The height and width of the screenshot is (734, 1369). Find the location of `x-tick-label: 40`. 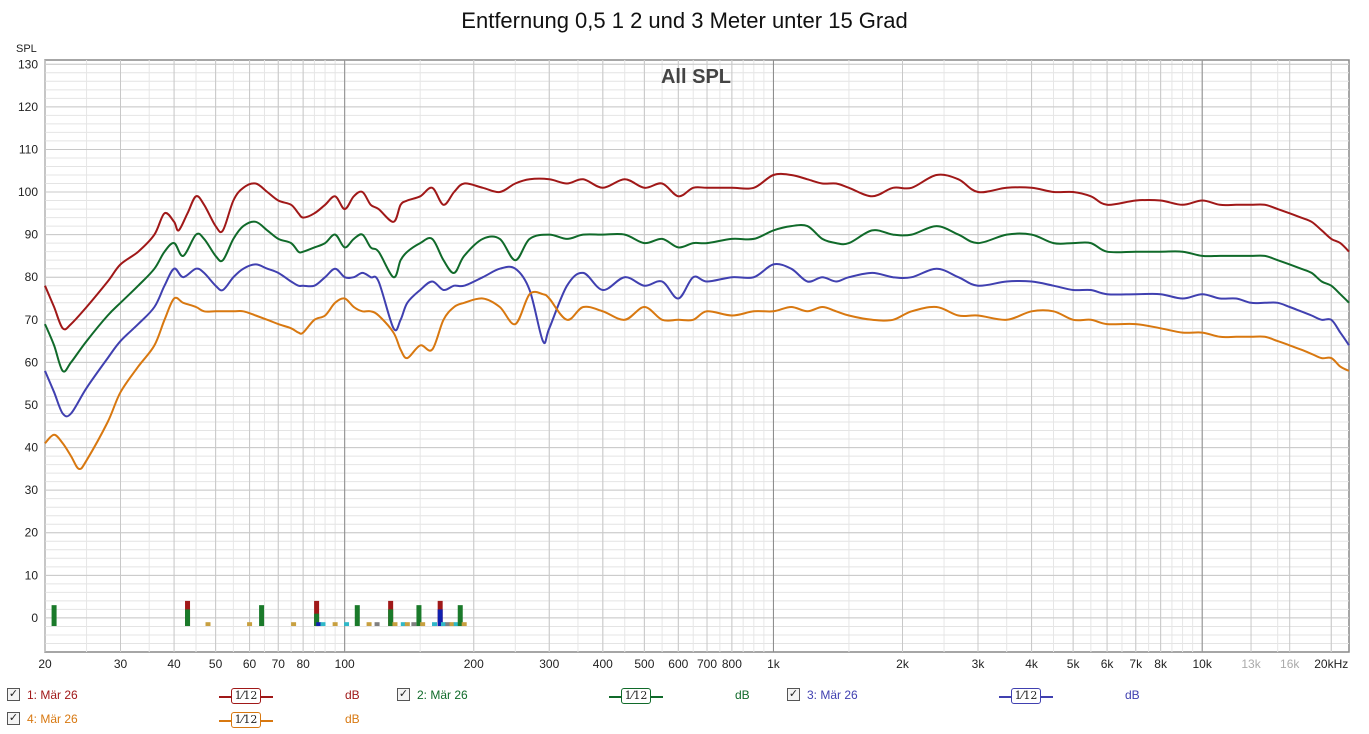

x-tick-label: 40 is located at coordinates (174, 664).